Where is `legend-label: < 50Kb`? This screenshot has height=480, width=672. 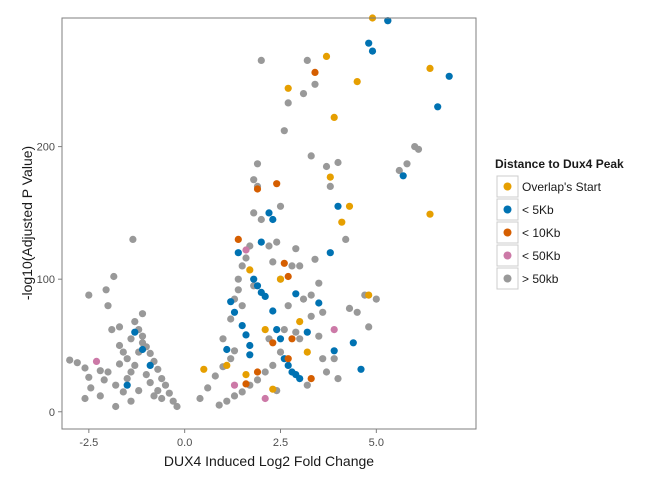
legend-label: < 50Kb is located at coordinates (541, 256).